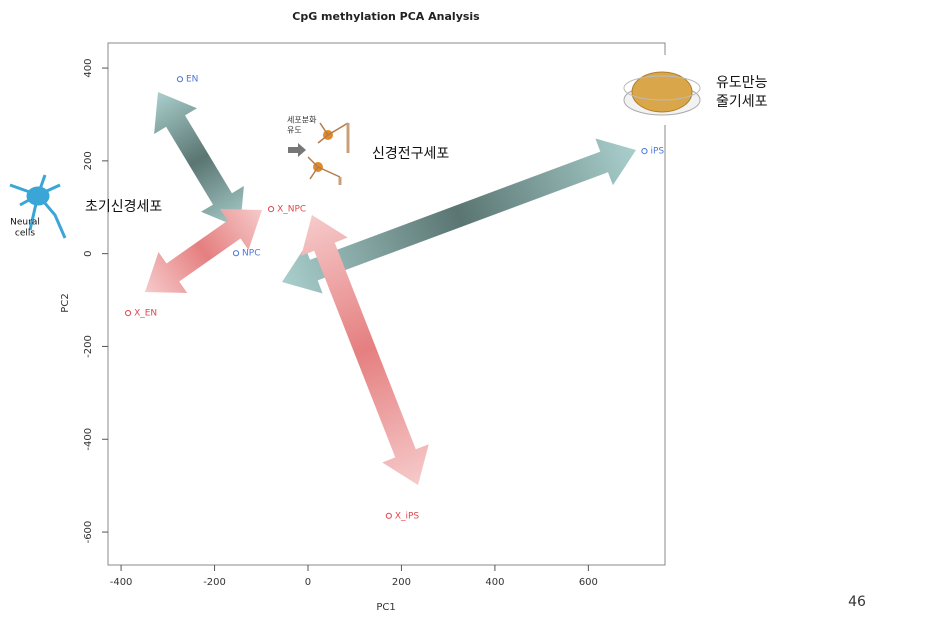  What do you see at coordinates (401, 582) in the screenshot?
I see `x-tick-label: 200` at bounding box center [401, 582].